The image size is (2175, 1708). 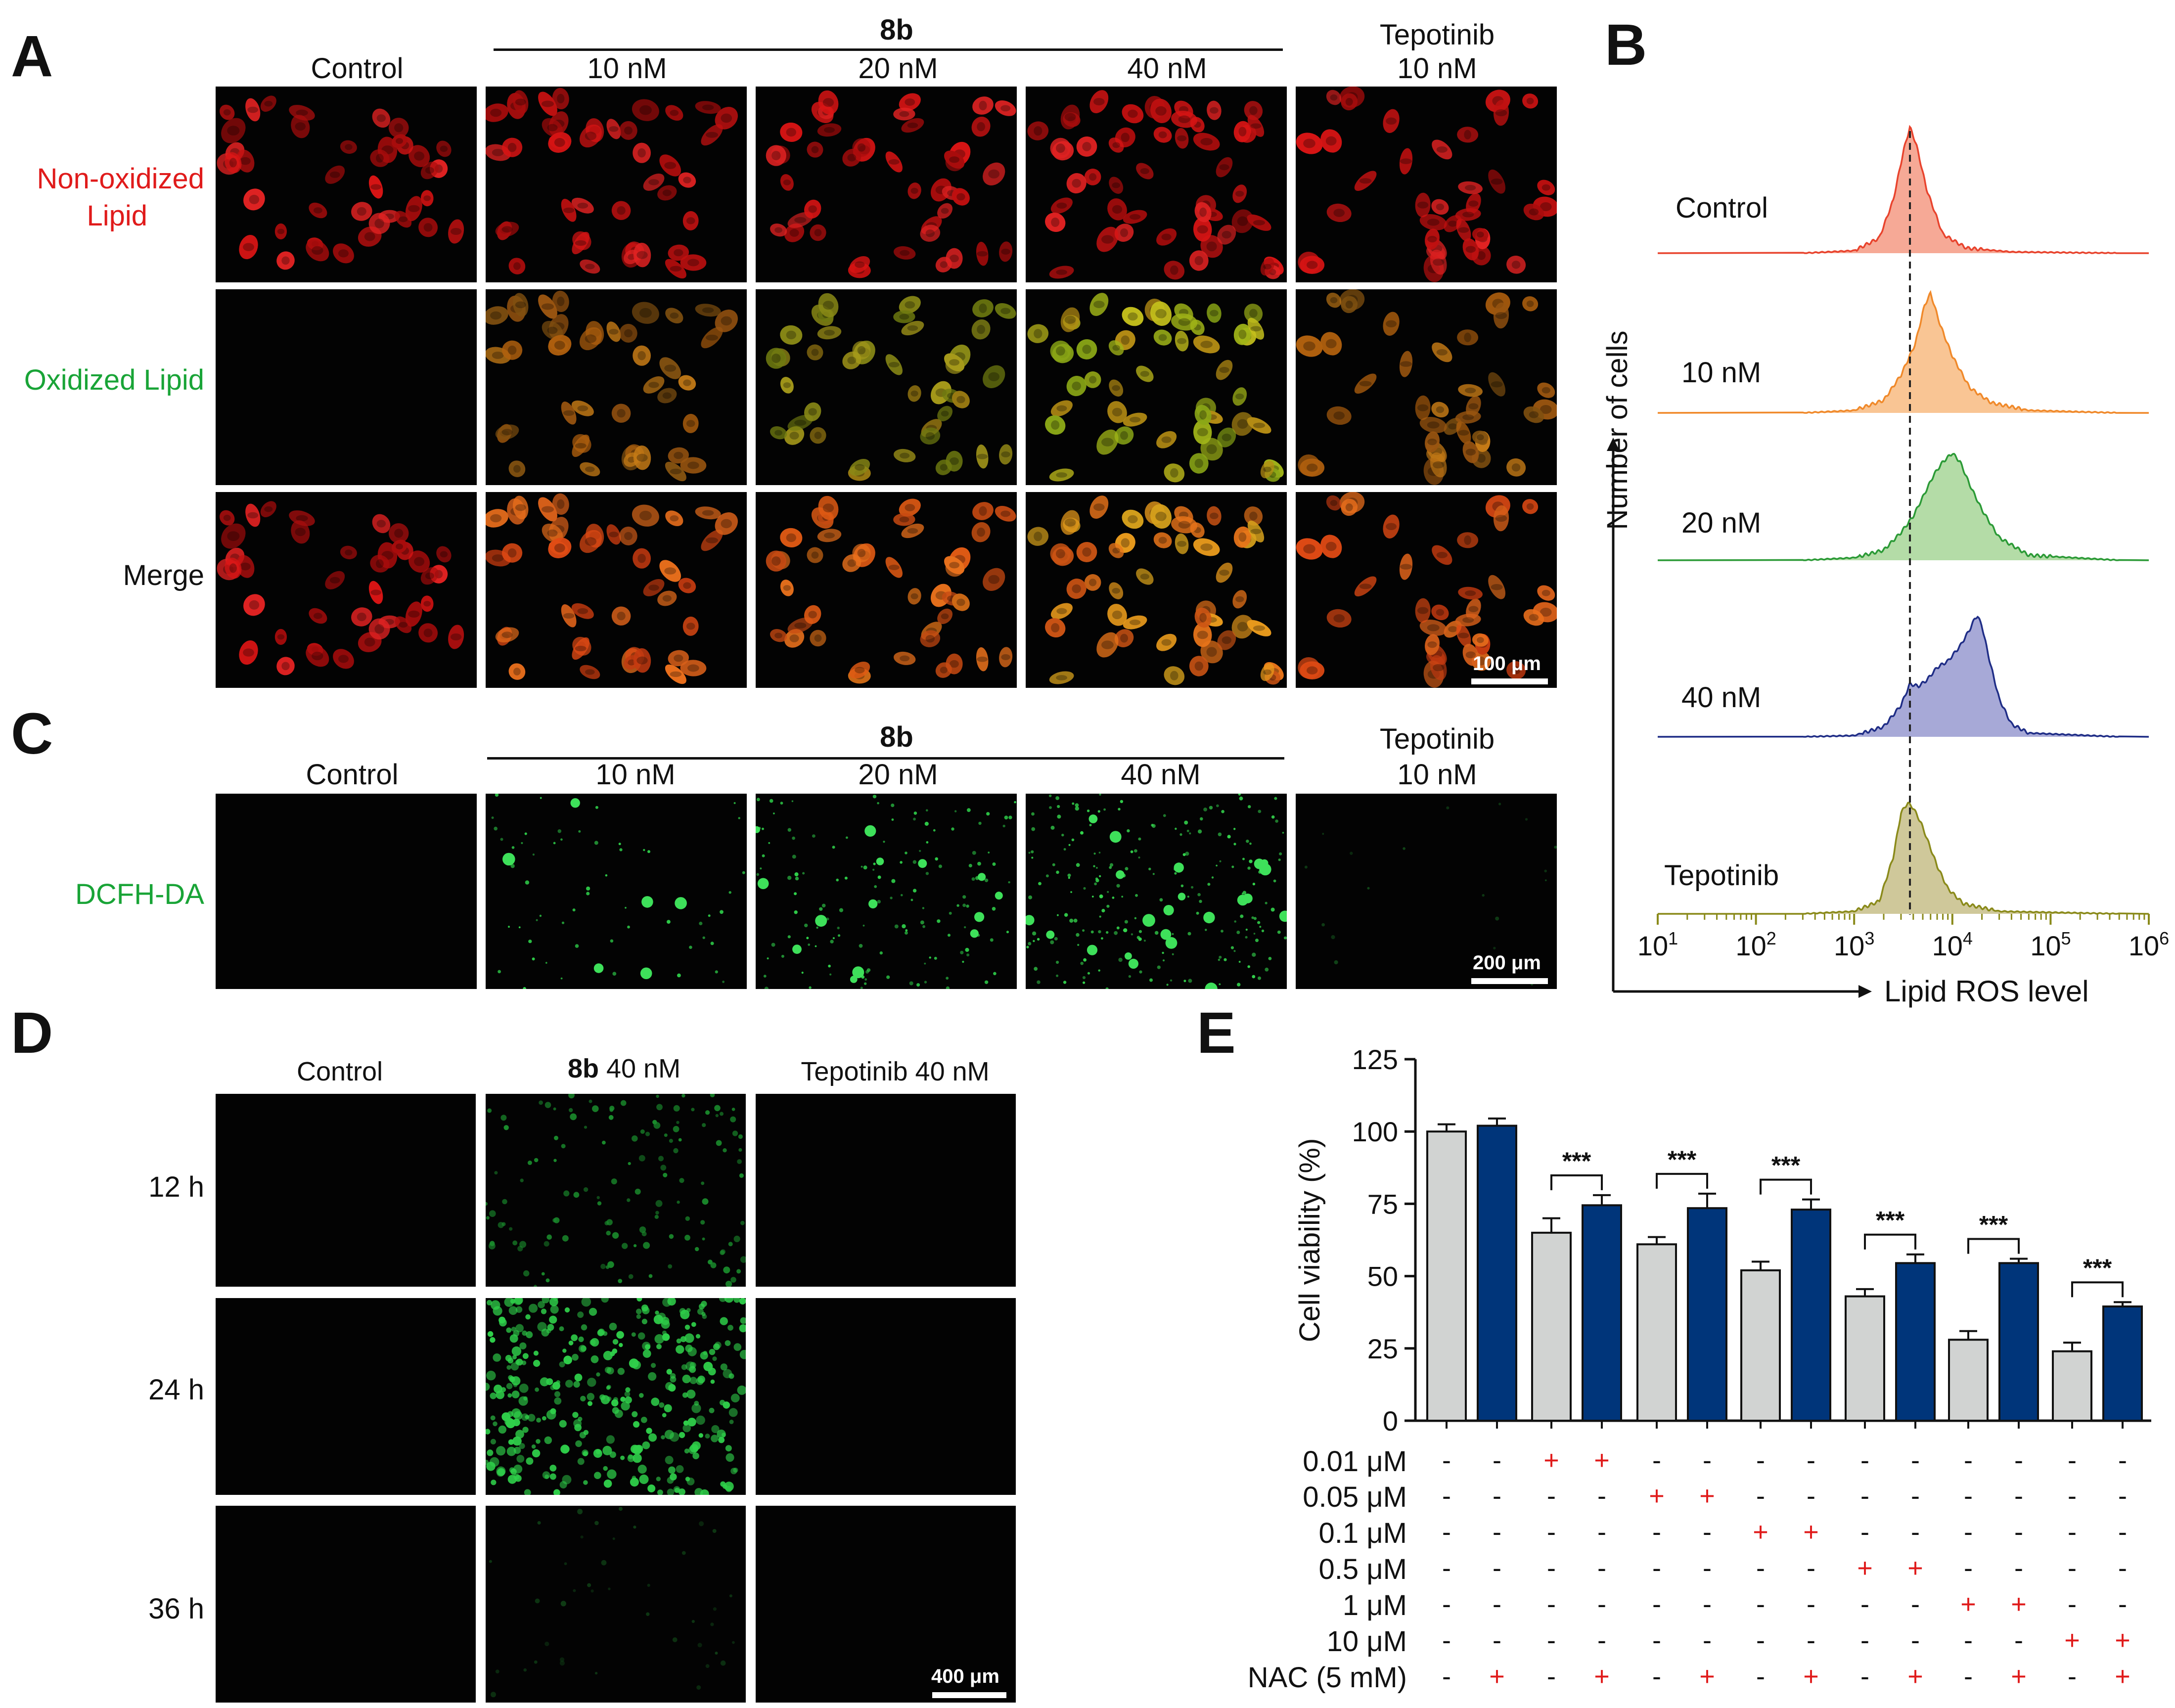 I want to click on chart-b-series-label-0: Control, so click(x=1722, y=208).